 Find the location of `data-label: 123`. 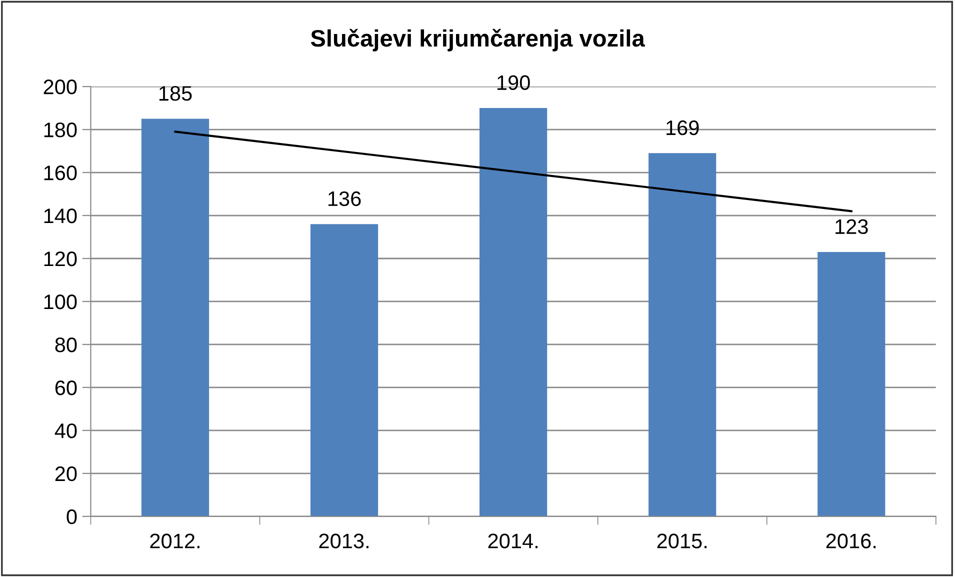

data-label: 123 is located at coordinates (852, 226).